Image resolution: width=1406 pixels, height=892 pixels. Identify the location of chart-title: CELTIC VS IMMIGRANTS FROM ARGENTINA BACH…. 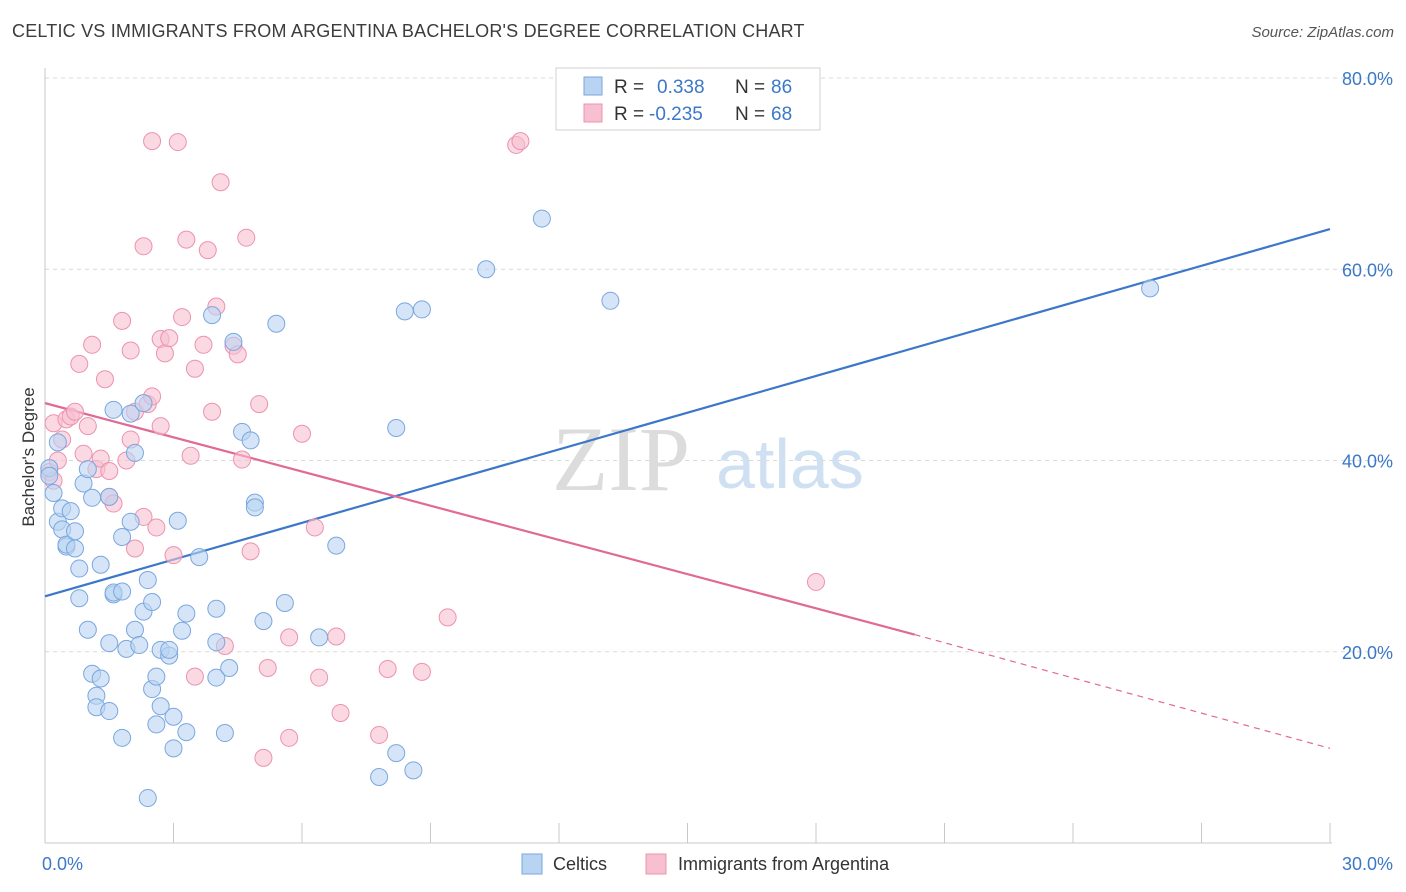
(408, 31).